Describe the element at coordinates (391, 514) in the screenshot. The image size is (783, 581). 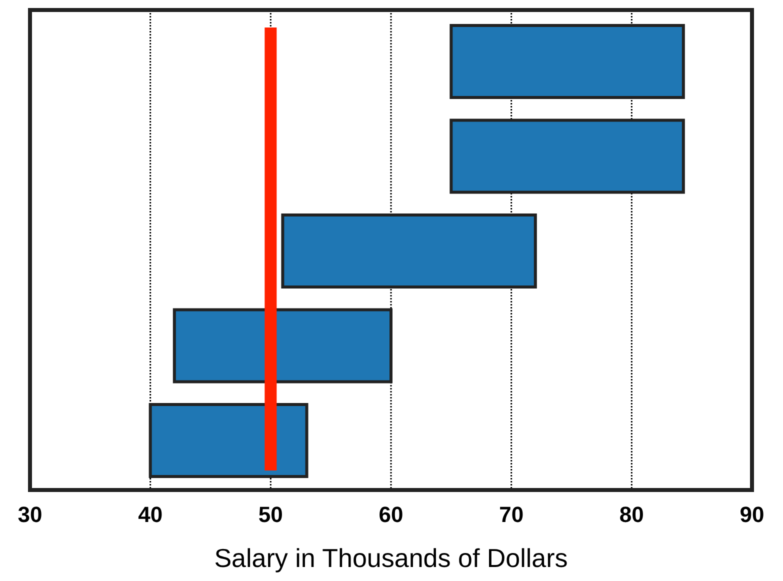
I see `x-tick-label: 60` at that location.